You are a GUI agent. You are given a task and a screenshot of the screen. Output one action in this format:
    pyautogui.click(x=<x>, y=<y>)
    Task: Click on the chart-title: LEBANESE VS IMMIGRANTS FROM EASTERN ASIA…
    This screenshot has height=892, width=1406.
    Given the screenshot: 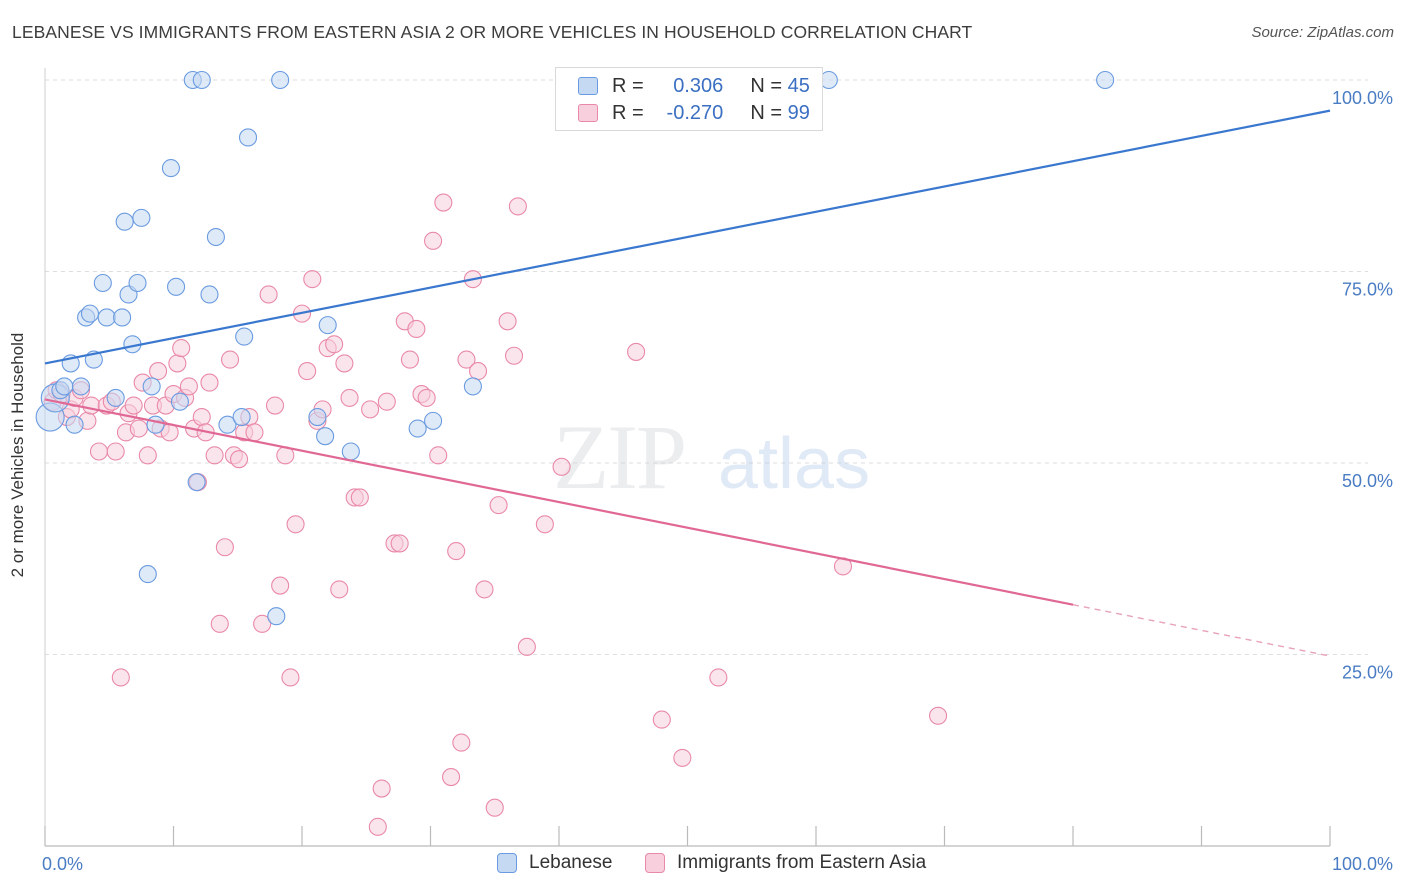 What is the action you would take?
    pyautogui.click(x=492, y=32)
    